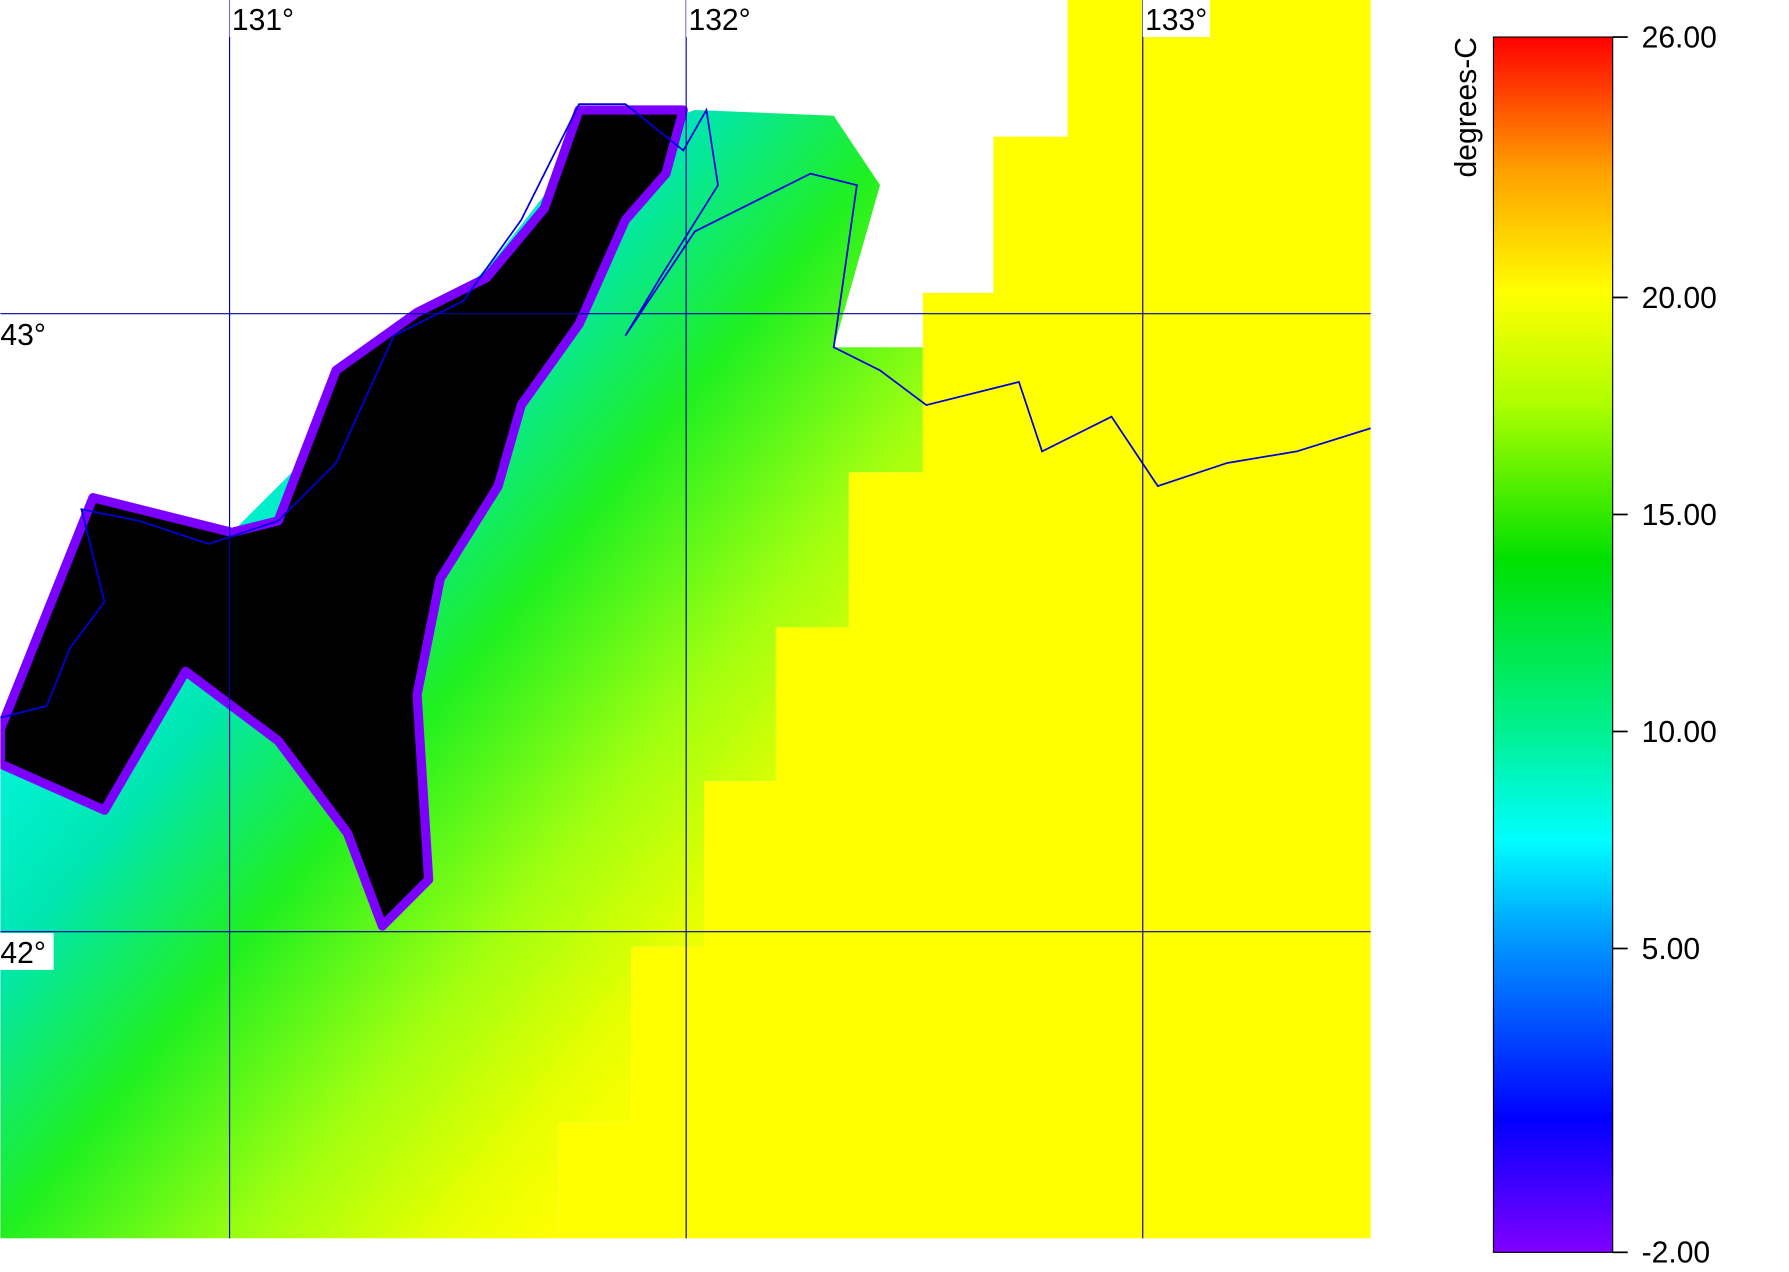 Image resolution: width=1789 pixels, height=1272 pixels. I want to click on colorbar-title: degrees-C, so click(1466, 107).